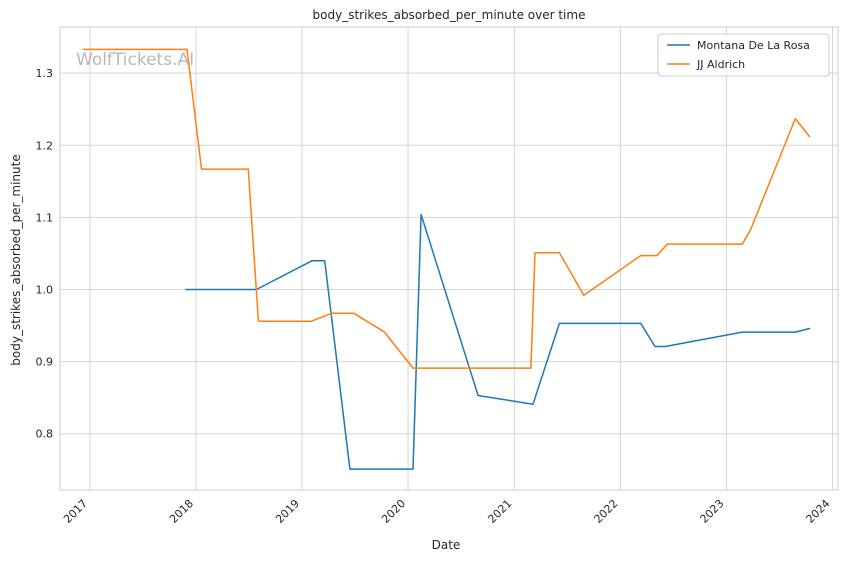 Image resolution: width=849 pixels, height=561 pixels. I want to click on x-axis-title: Date, so click(446, 545).